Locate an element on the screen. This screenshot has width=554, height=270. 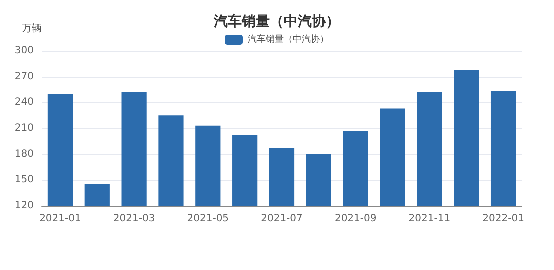
legend-label: 汽车销量（中汽协） is located at coordinates (288, 39).